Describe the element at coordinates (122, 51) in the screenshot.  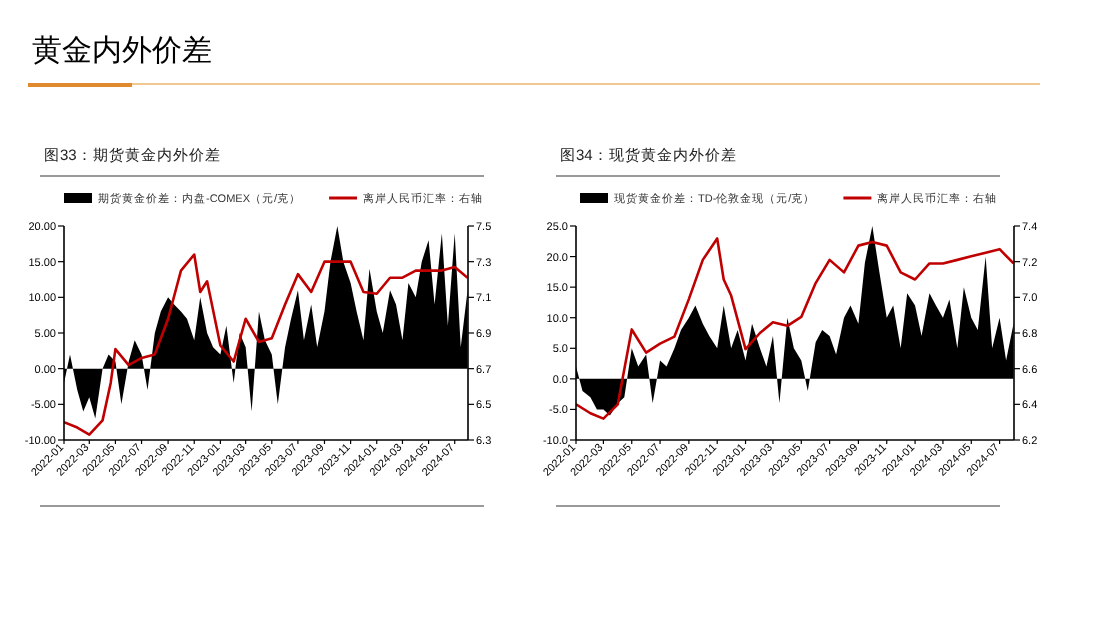
I see `text: 黄金内外价差` at that location.